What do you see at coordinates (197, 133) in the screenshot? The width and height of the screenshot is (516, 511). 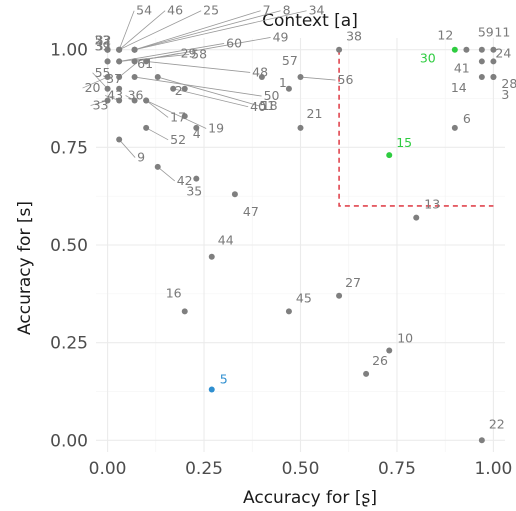 I see `data-label: 4` at bounding box center [197, 133].